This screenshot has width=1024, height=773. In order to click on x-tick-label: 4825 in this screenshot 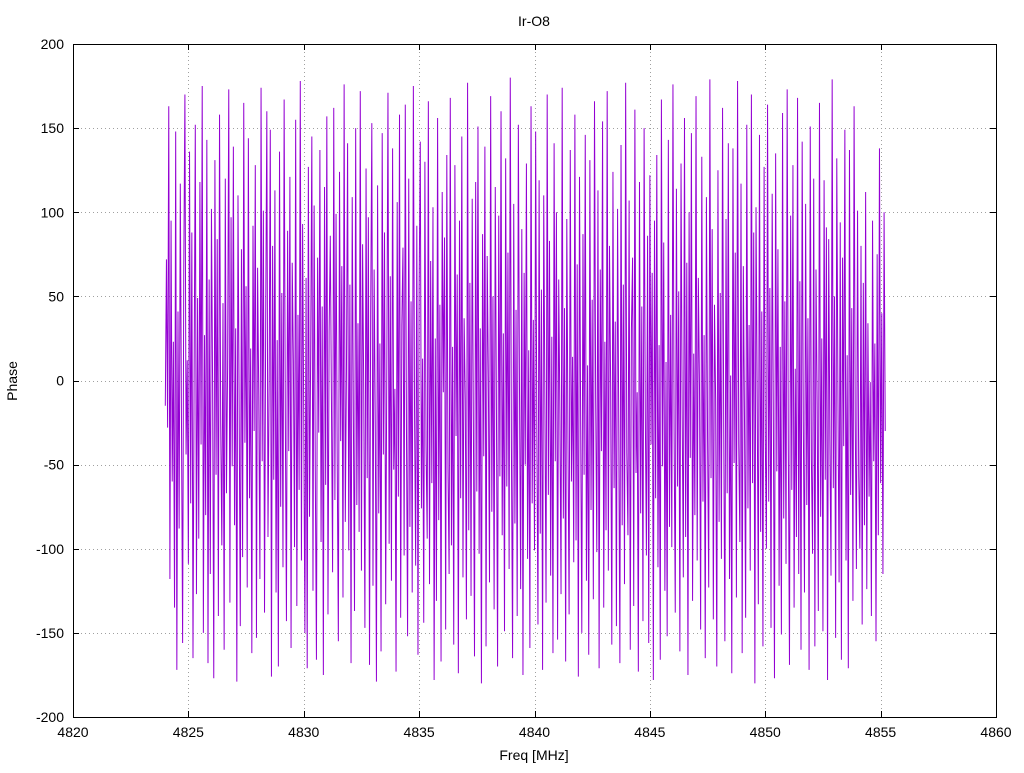, I will do `click(188, 732)`.